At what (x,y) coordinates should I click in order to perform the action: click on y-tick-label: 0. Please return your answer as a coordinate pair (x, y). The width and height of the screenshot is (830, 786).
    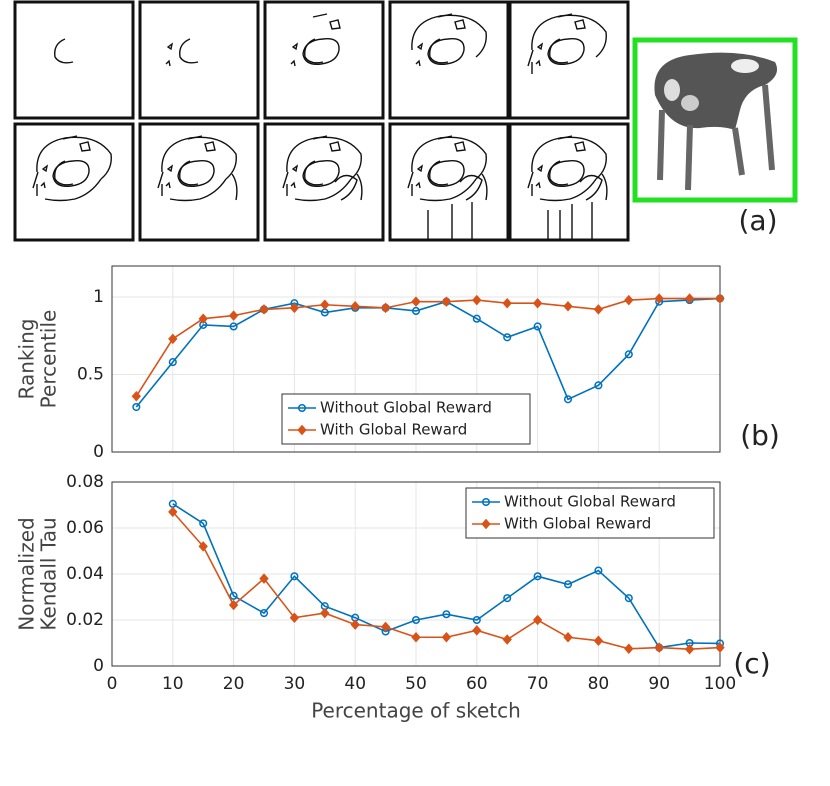
    Looking at the image, I should click on (98, 666).